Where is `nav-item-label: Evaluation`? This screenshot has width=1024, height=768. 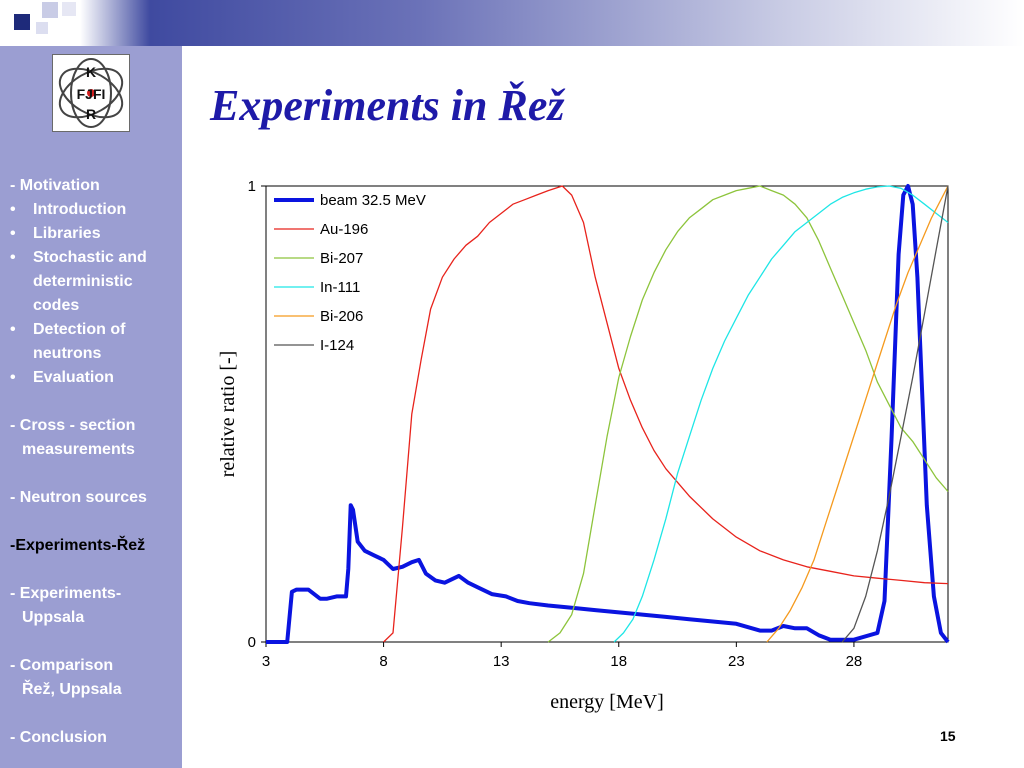
nav-item-label: Evaluation is located at coordinates (73, 377).